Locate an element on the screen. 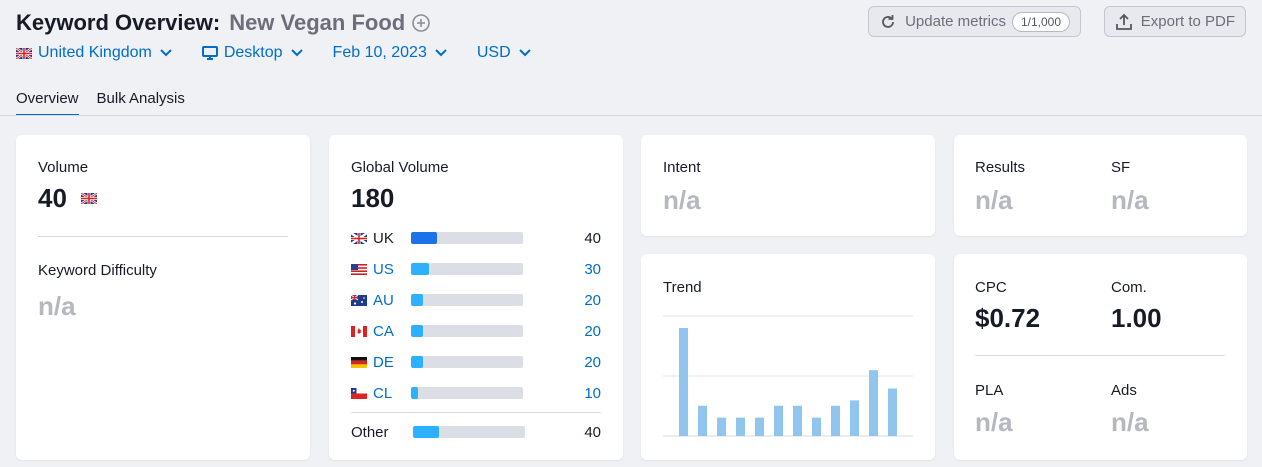 This screenshot has height=467, width=1262. global-volume-value: 180 is located at coordinates (373, 198).